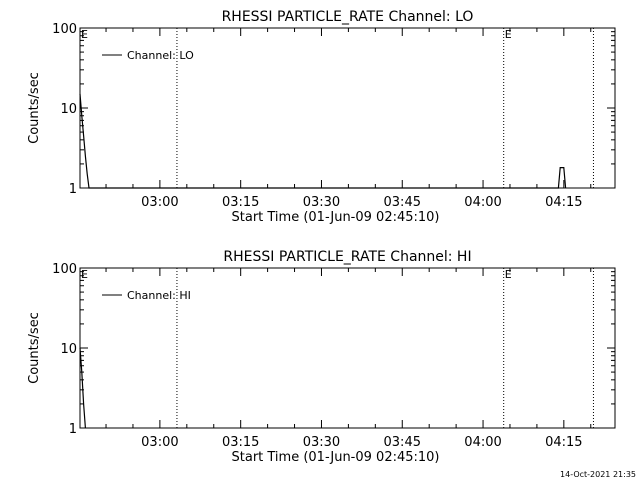 This screenshot has width=640, height=480. Describe the element at coordinates (348, 17) in the screenshot. I see `chart-title: RHESSI PARTICLE_RATE Channel: LO` at that location.